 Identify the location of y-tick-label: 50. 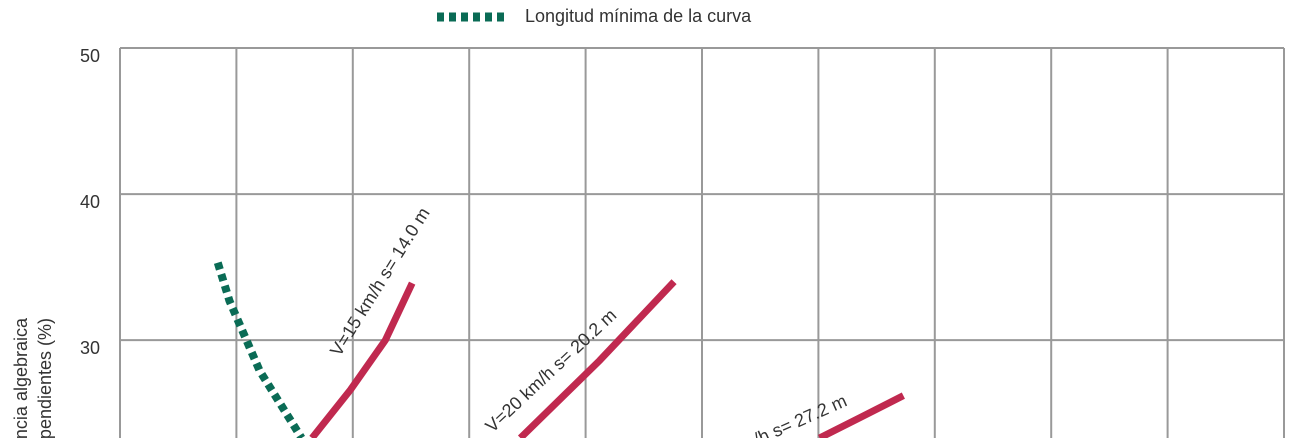
(90, 56).